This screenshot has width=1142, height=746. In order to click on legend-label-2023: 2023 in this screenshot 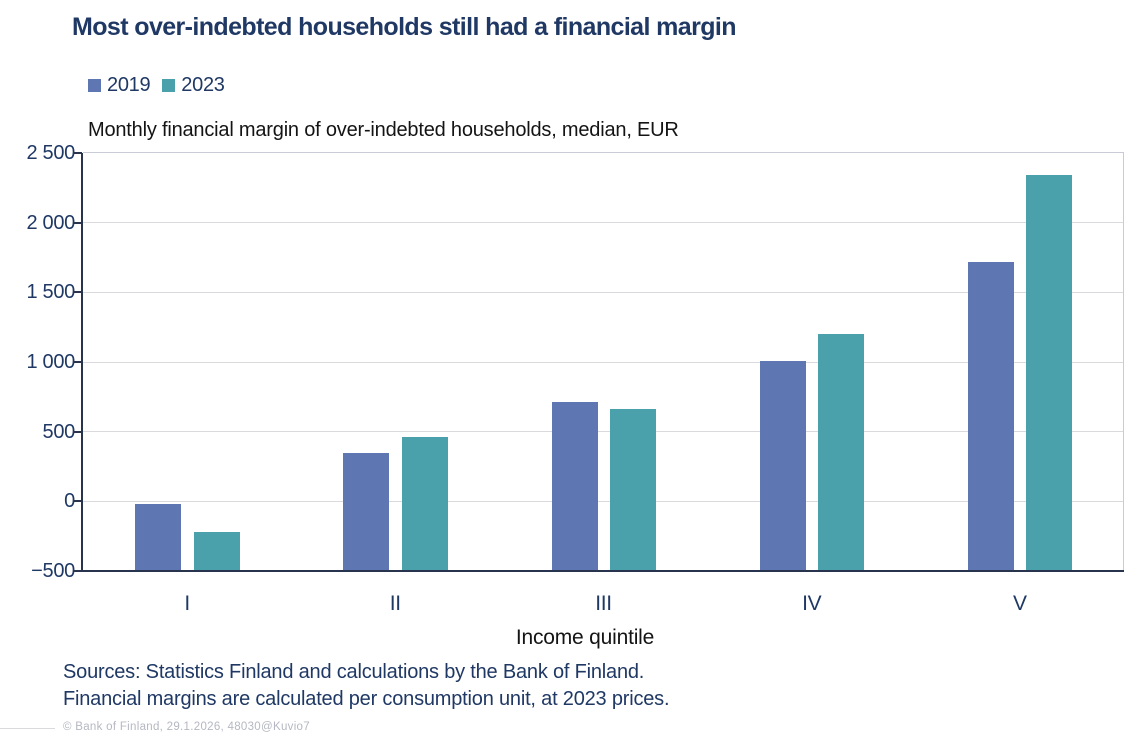, I will do `click(203, 85)`.